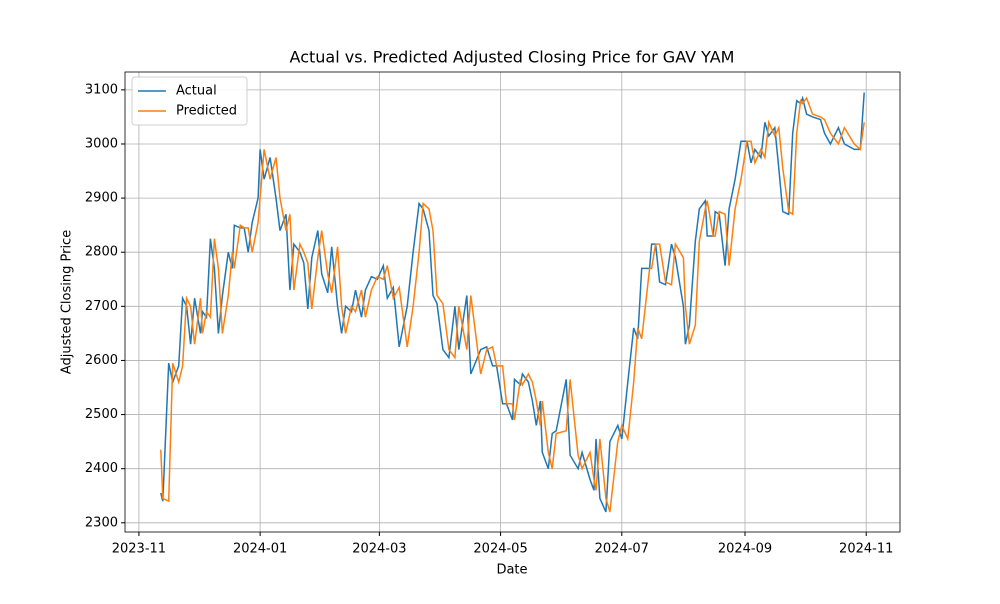  Describe the element at coordinates (206, 111) in the screenshot. I see `legend-label: Predicted` at that location.